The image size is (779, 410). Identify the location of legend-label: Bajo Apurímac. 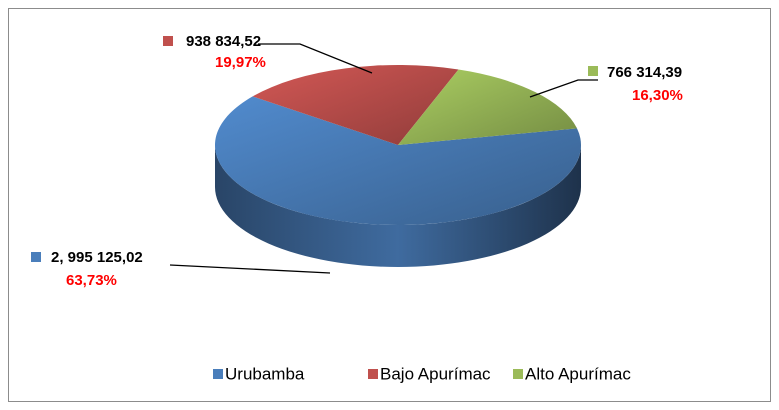
(435, 373).